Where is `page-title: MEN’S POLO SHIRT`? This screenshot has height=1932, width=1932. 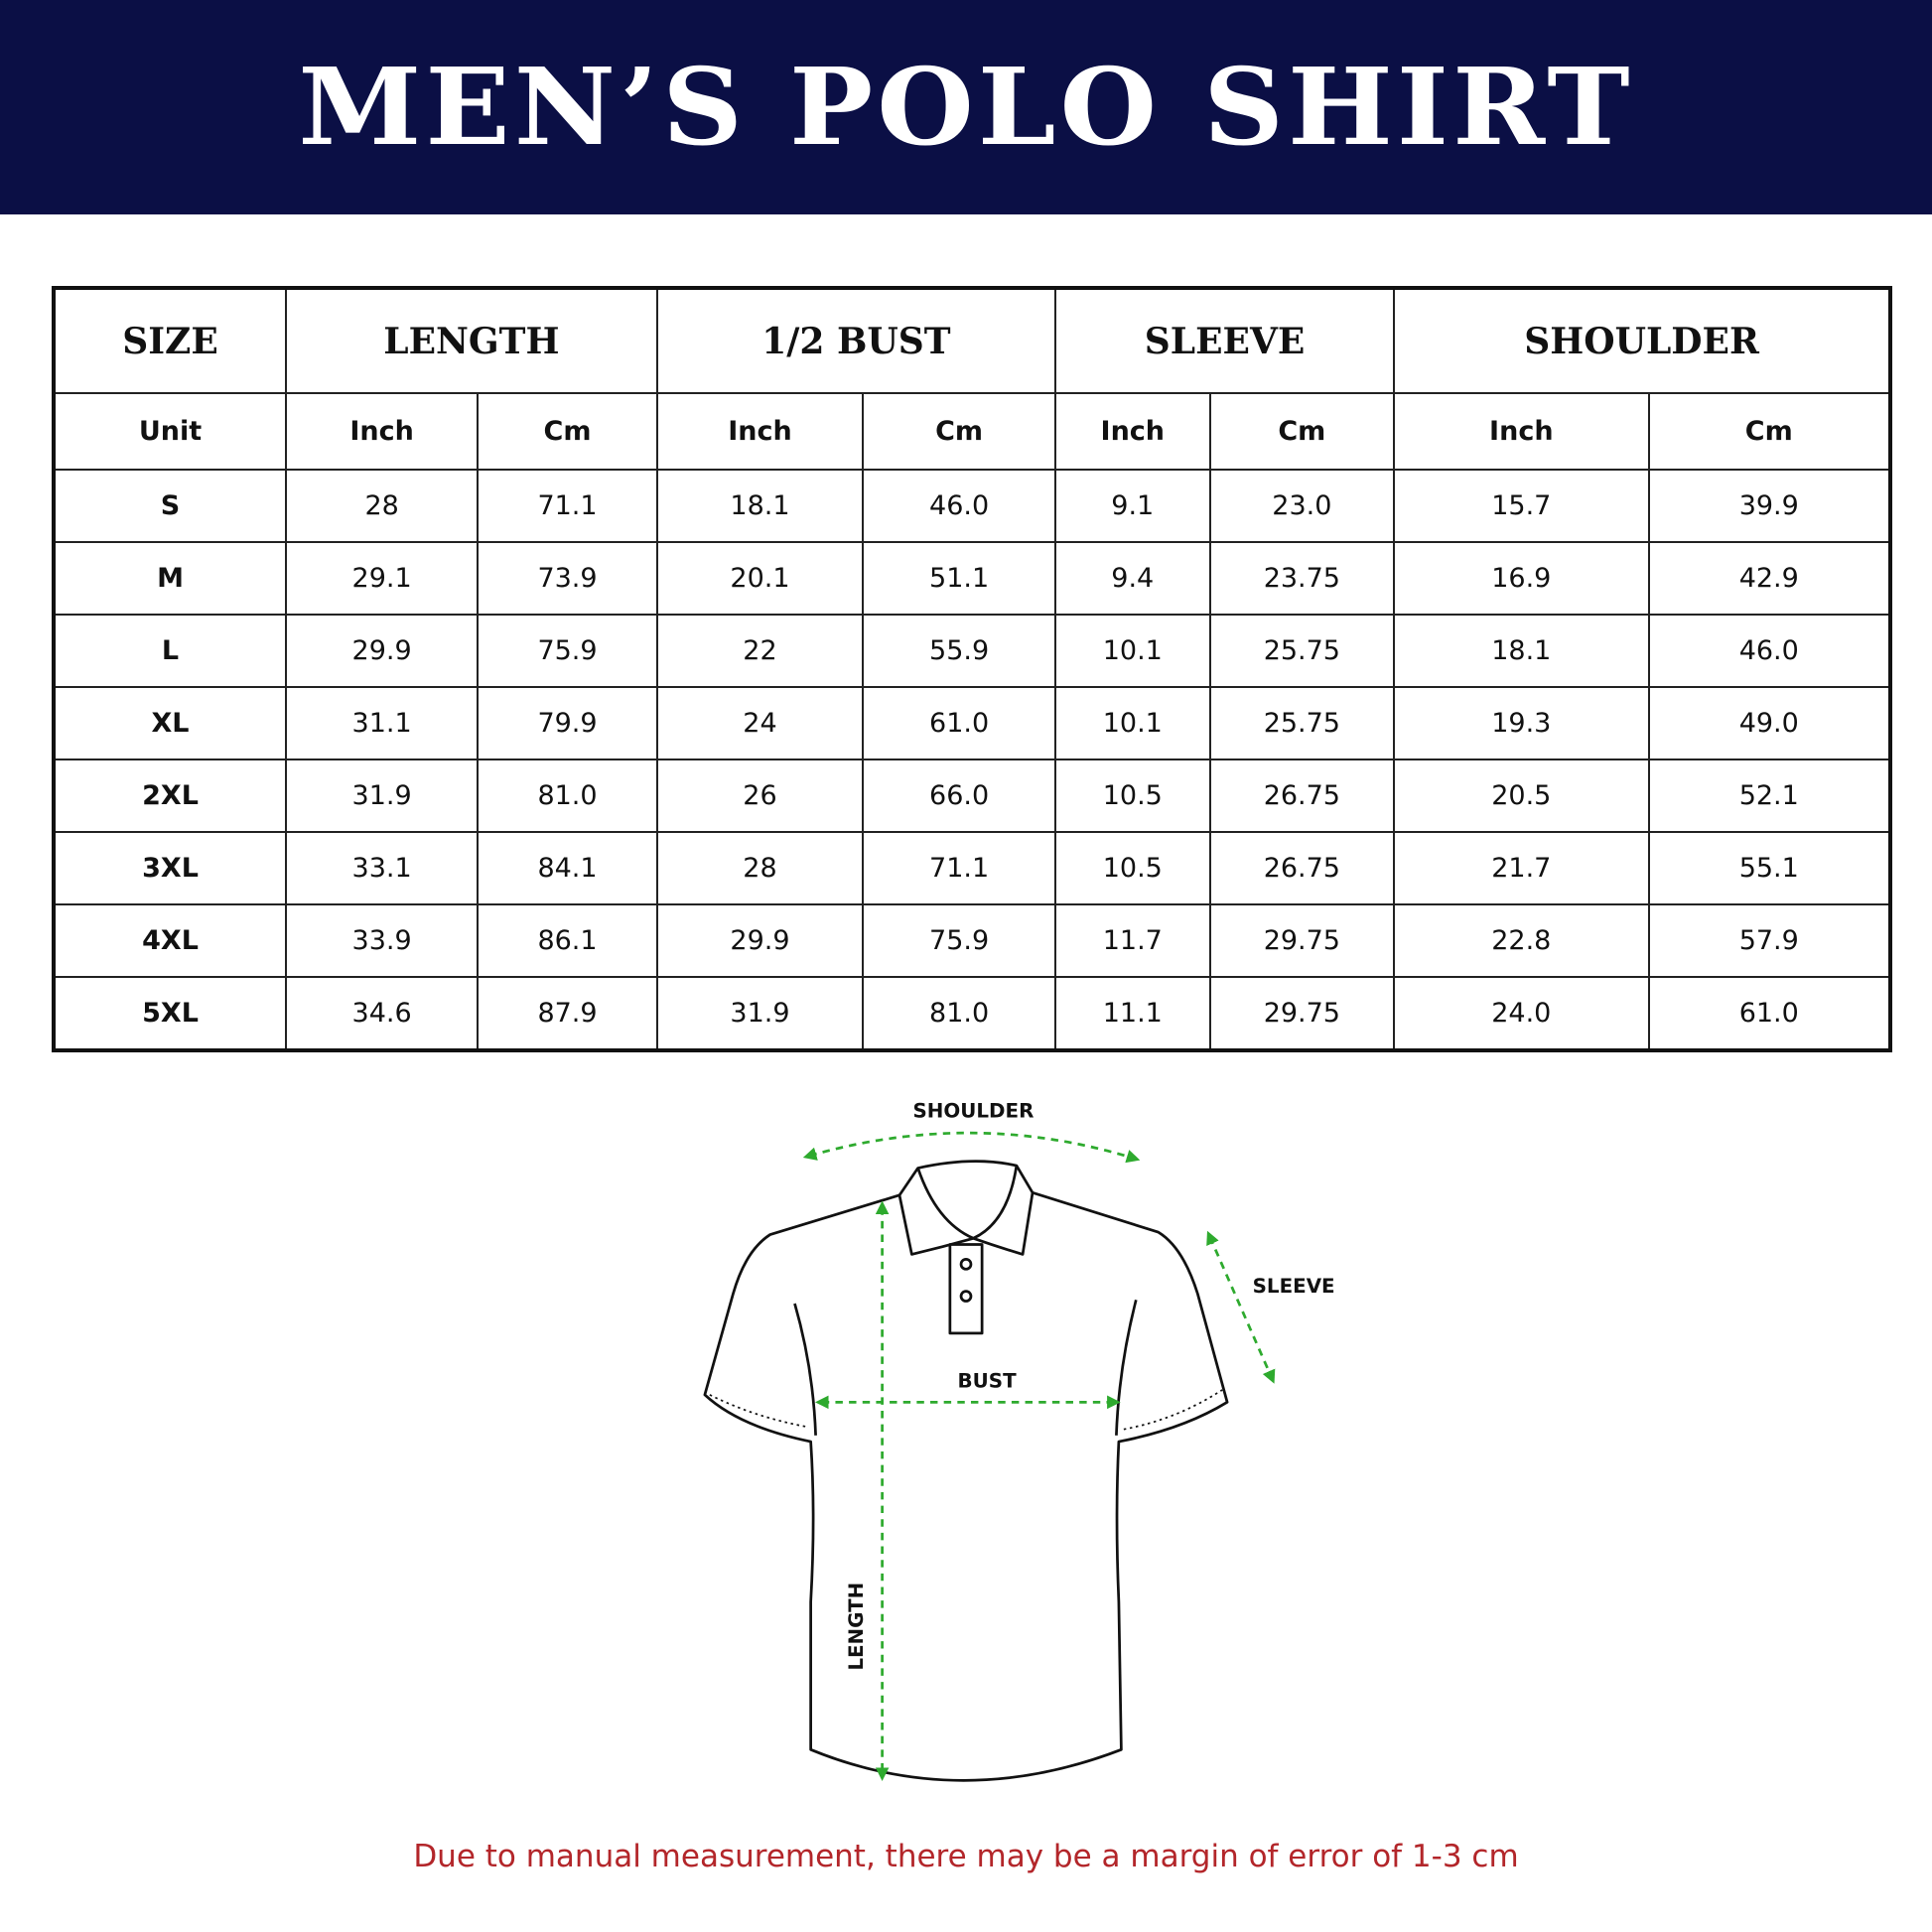 page-title: MEN’S POLO SHIRT is located at coordinates (966, 107).